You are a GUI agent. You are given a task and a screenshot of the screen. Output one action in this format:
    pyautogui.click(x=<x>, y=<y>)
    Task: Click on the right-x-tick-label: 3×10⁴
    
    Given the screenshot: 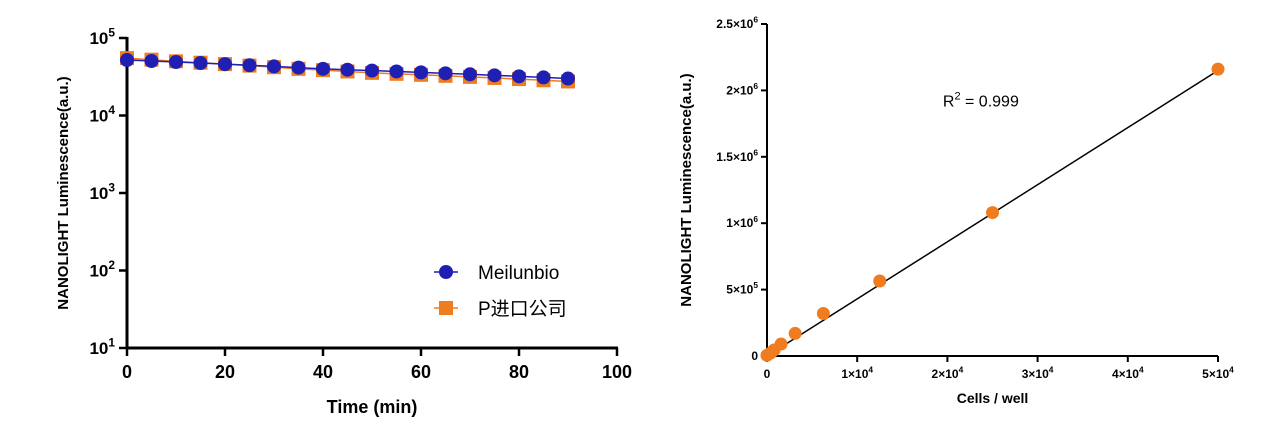 What is the action you would take?
    pyautogui.click(x=1038, y=373)
    